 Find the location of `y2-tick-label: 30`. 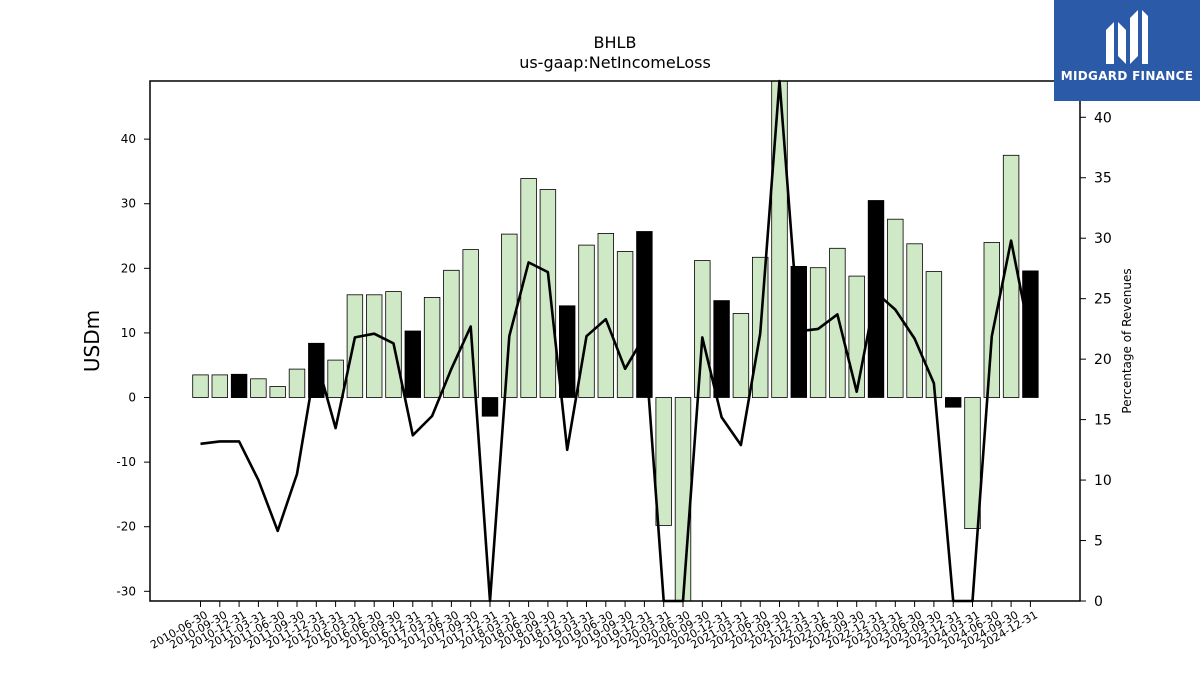

y2-tick-label: 30 is located at coordinates (1103, 239).